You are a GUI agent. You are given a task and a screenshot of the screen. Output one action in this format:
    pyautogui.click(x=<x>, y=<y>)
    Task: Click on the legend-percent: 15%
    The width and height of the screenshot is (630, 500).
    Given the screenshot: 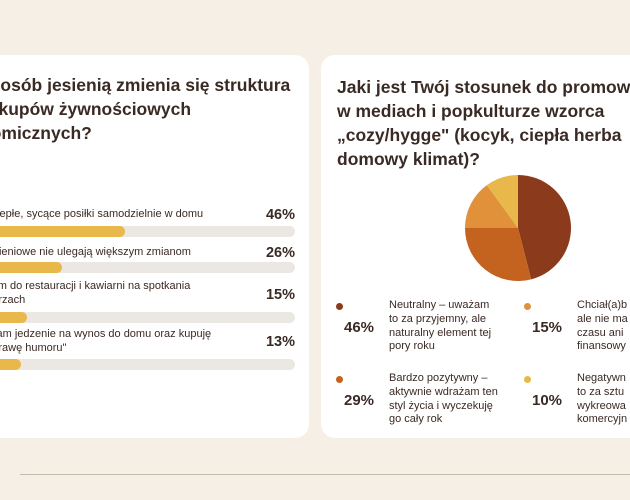 What is the action you would take?
    pyautogui.click(x=547, y=327)
    